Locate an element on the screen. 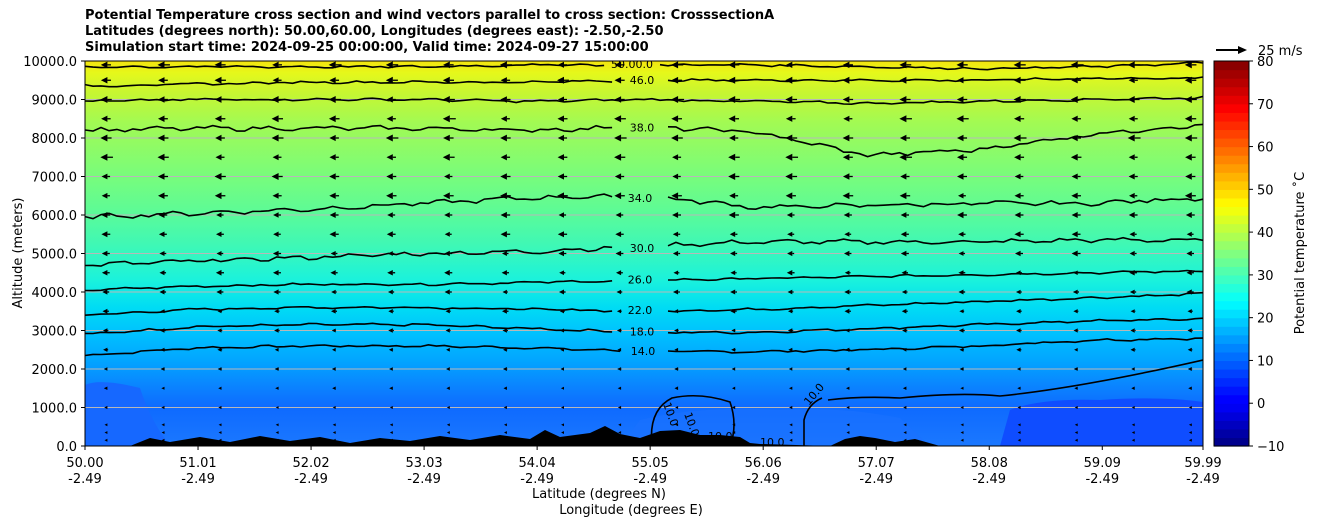  contour-label: 22.0 is located at coordinates (640, 310).